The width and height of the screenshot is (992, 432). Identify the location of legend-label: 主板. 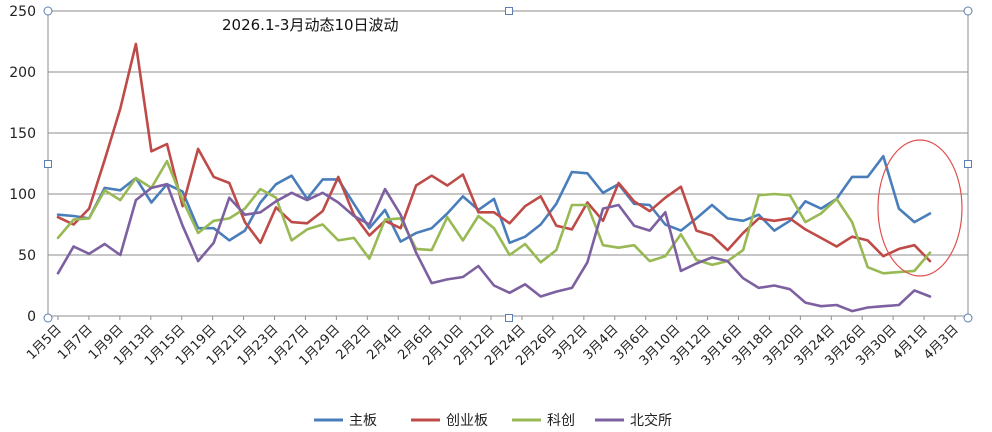
(363, 421).